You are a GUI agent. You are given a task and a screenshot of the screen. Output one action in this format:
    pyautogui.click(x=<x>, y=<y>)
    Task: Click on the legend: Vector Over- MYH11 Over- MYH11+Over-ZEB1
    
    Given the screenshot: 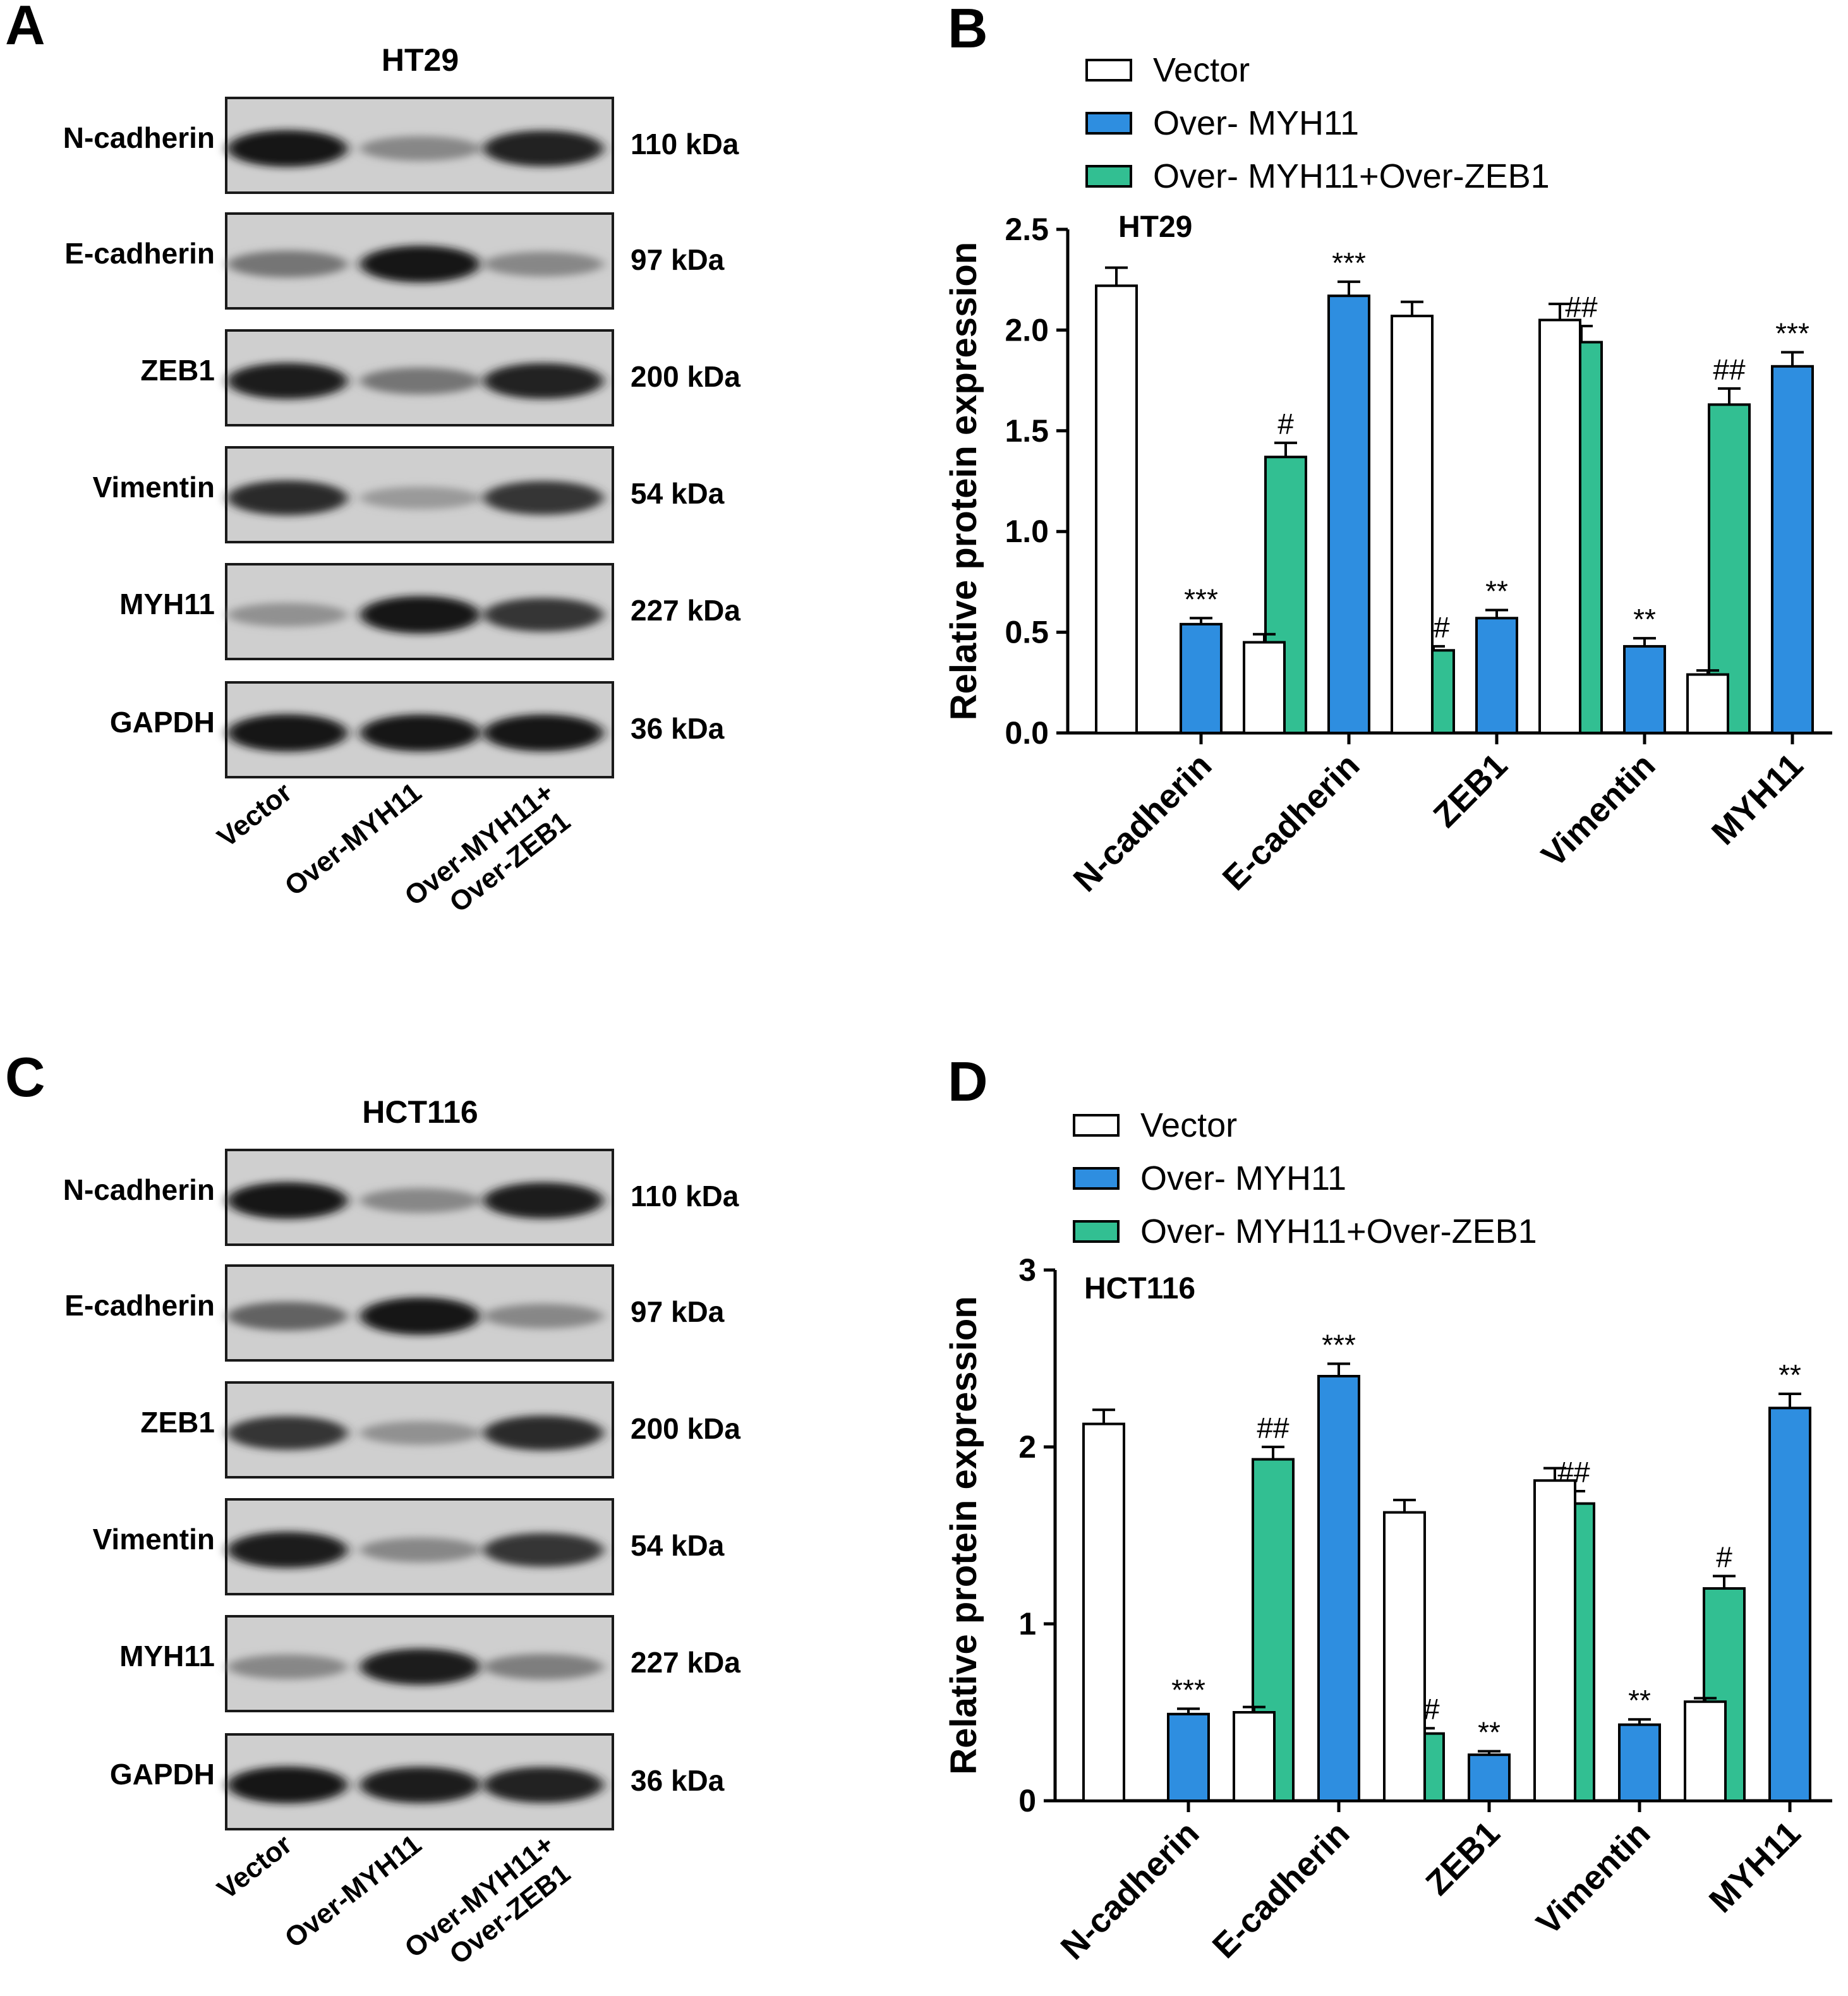 What is the action you would take?
    pyautogui.click(x=1305, y=1178)
    